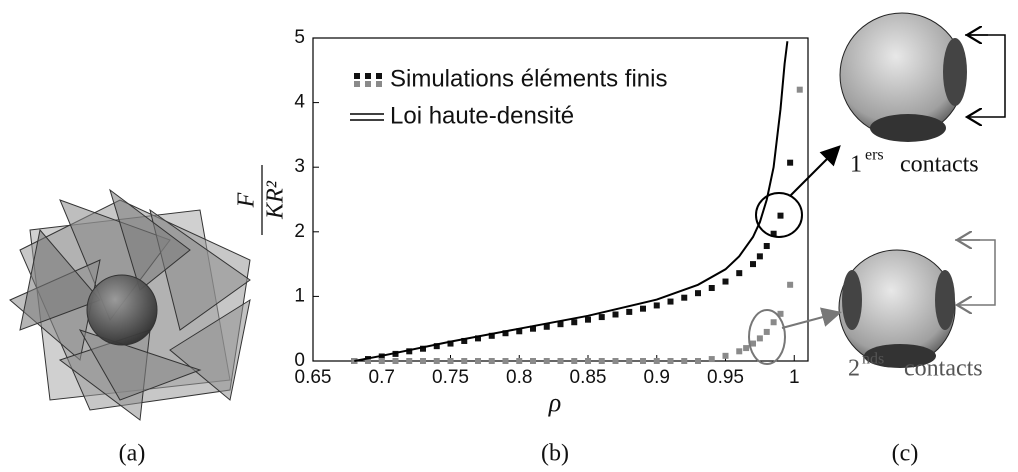 Image resolution: width=1018 pixels, height=472 pixels. Describe the element at coordinates (313, 377) in the screenshot. I see `x-tick-label: 0.65` at that location.